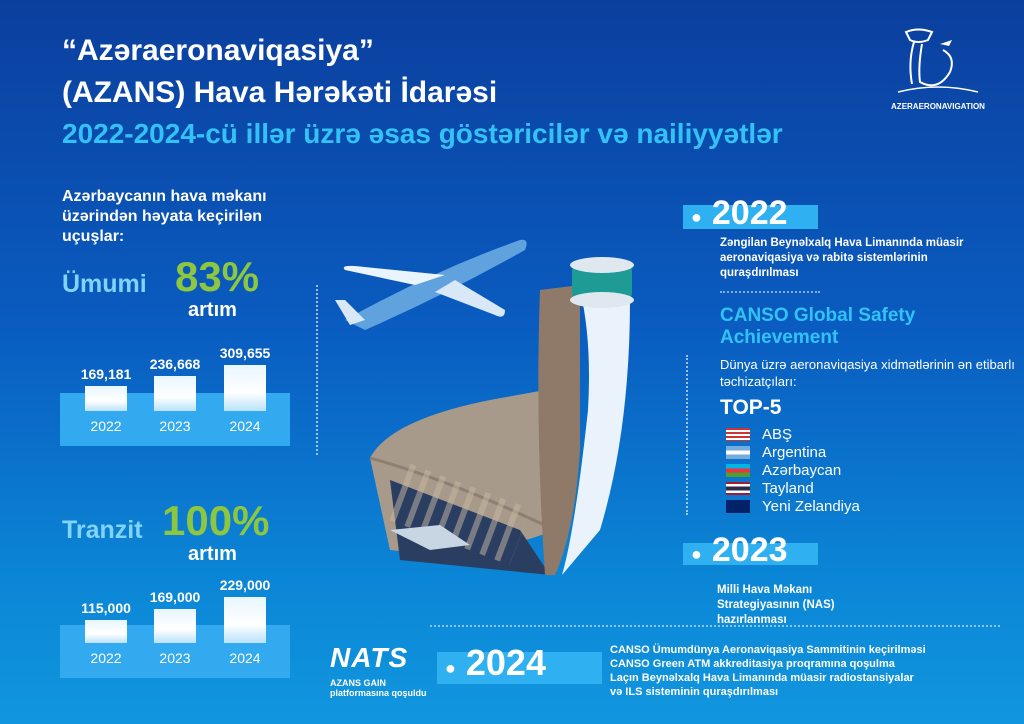  I want to click on bar-value-label: 236,668, so click(175, 364).